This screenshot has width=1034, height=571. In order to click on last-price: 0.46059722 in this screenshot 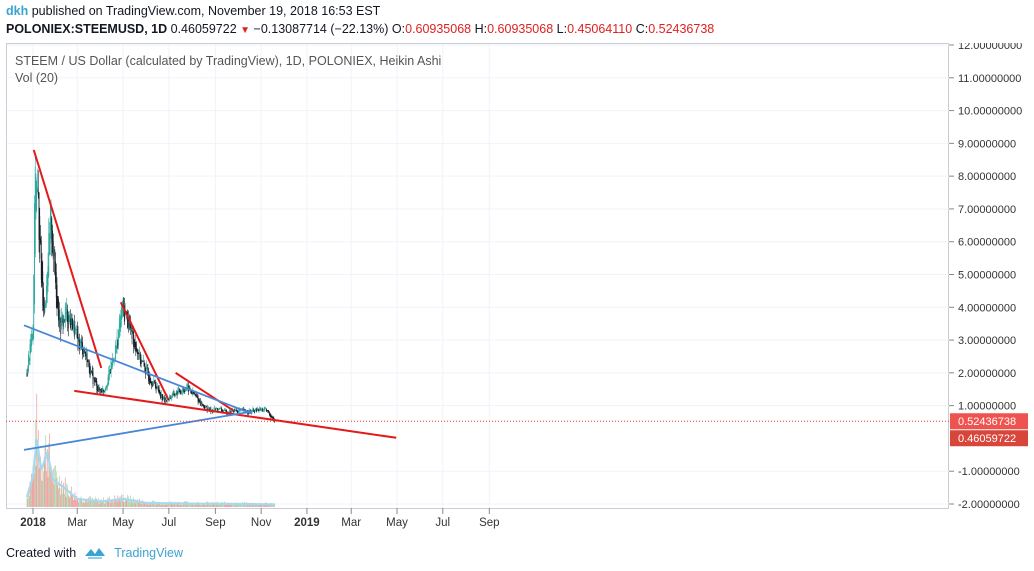, I will do `click(203, 29)`.